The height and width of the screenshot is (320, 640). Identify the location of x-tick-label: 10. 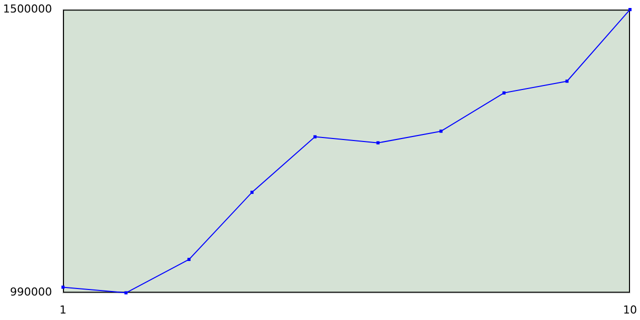
(630, 309).